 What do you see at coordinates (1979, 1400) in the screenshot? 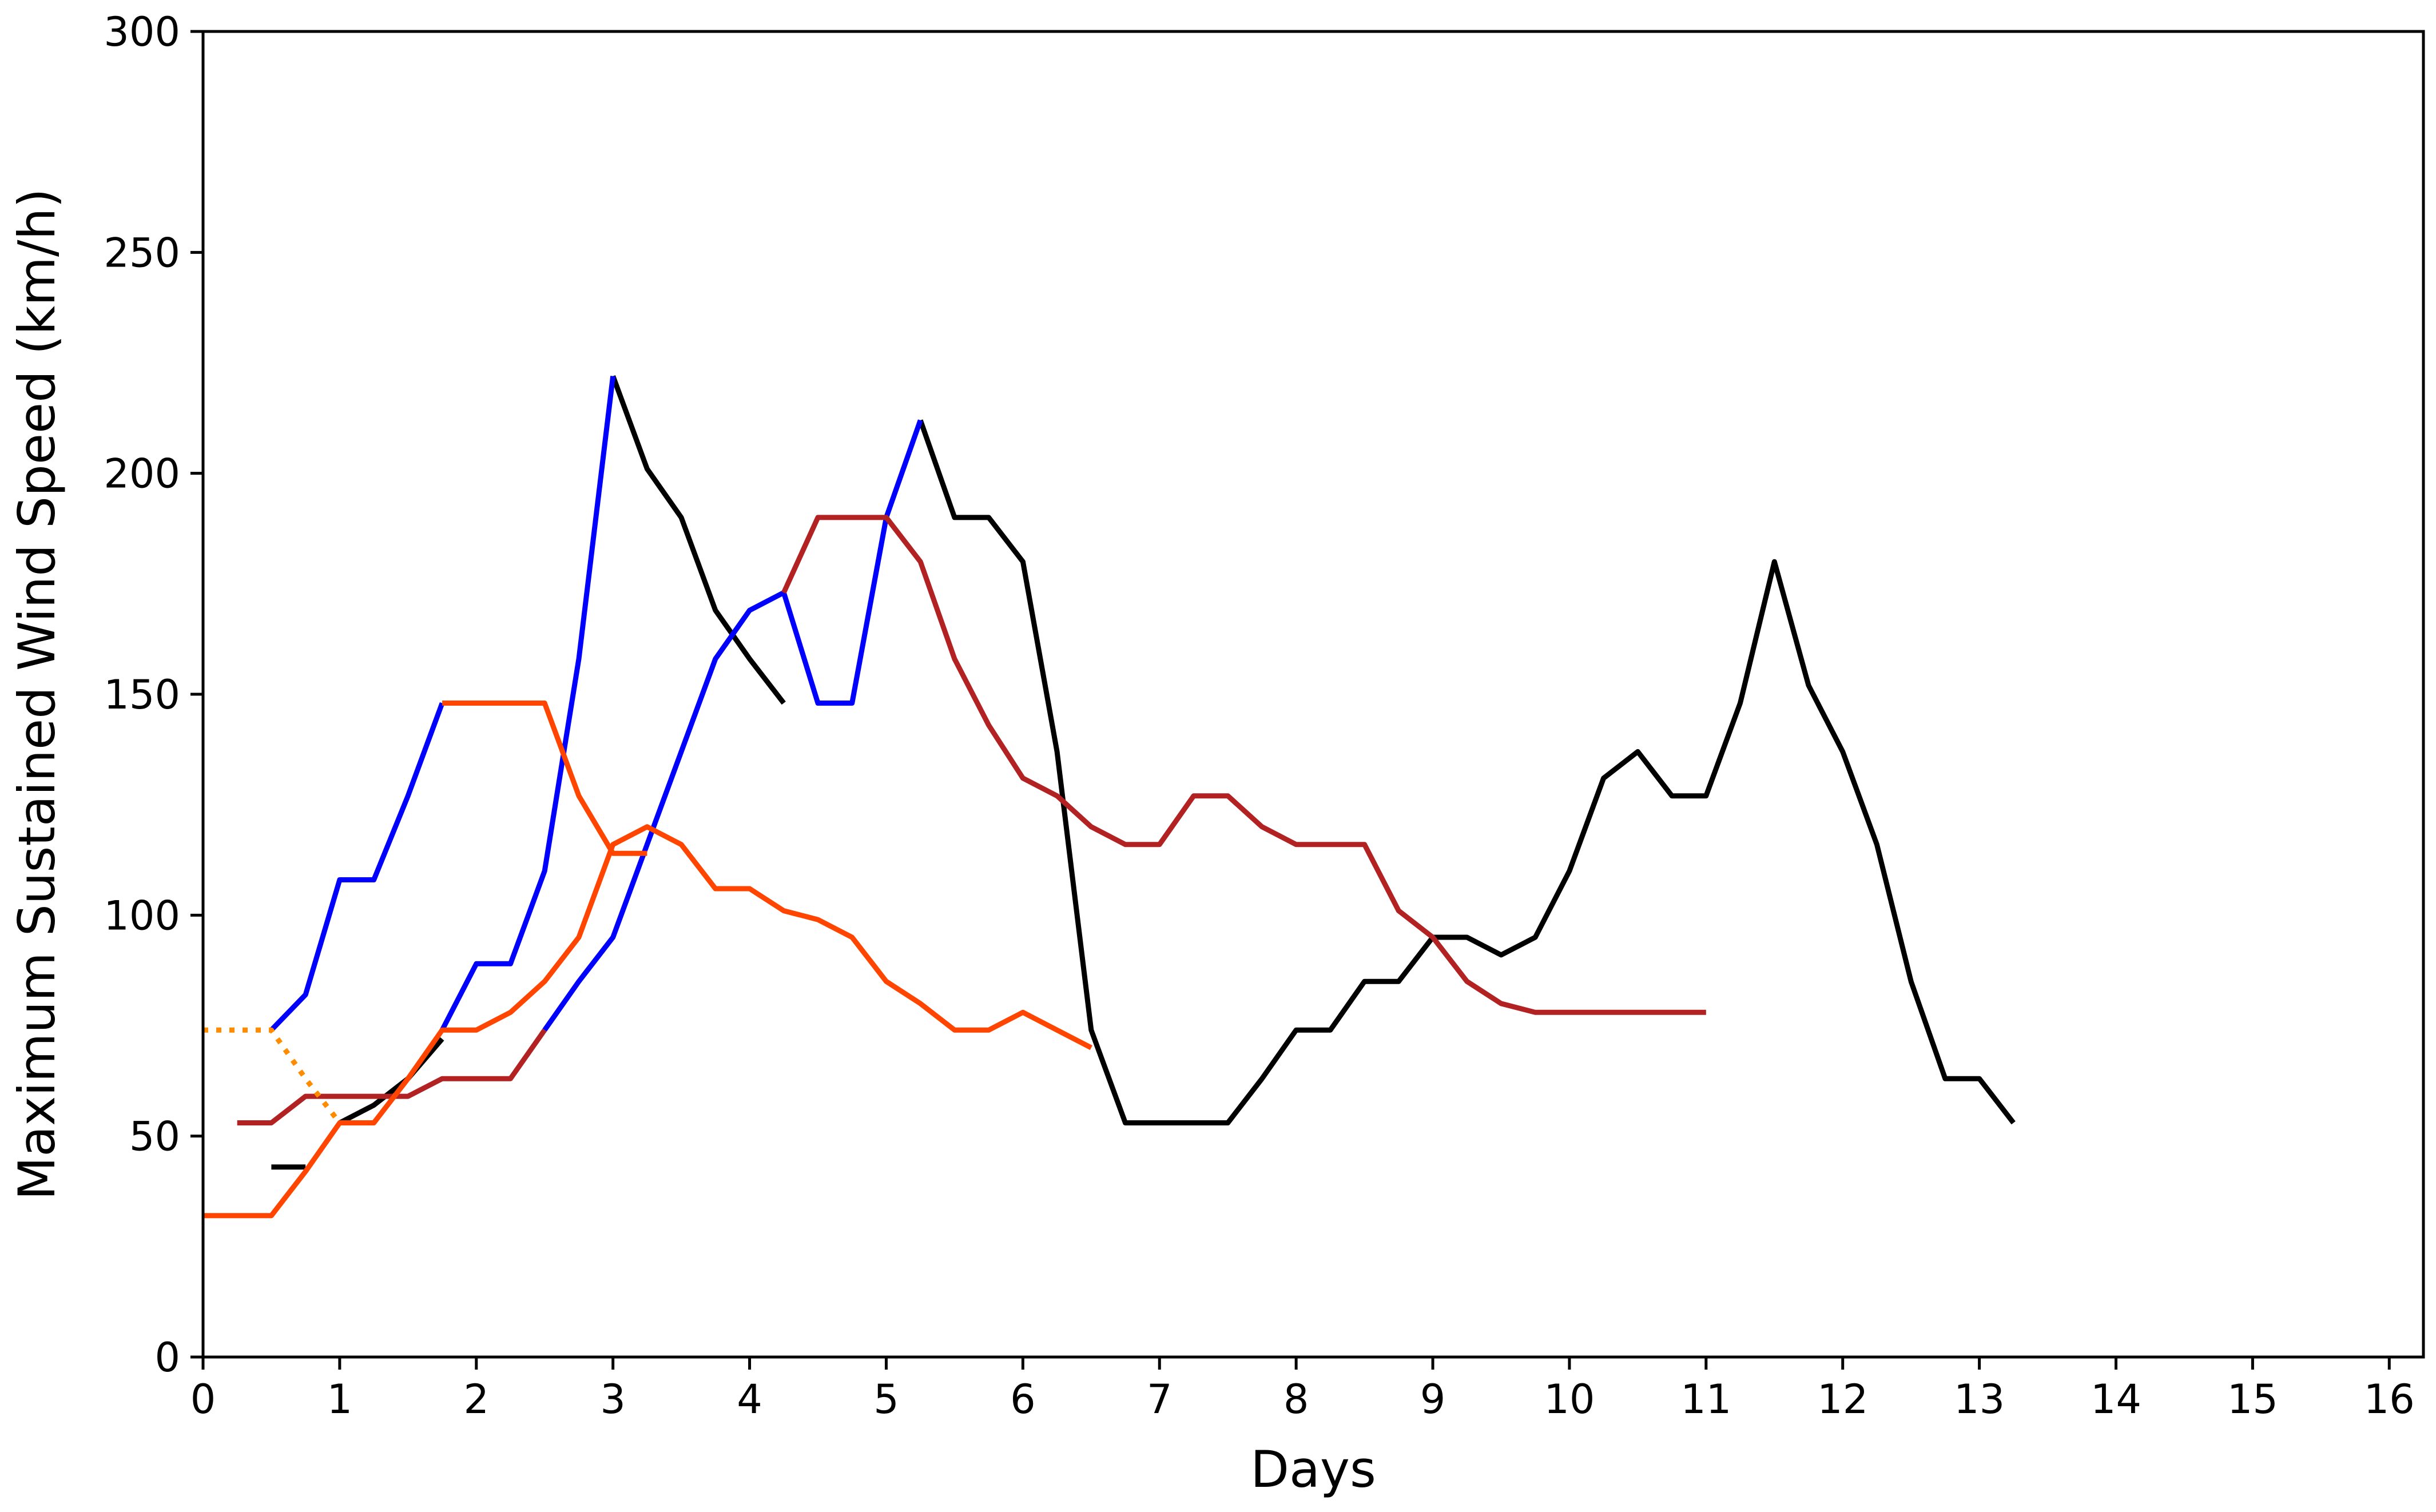
I see `x-tick-label: 13` at bounding box center [1979, 1400].